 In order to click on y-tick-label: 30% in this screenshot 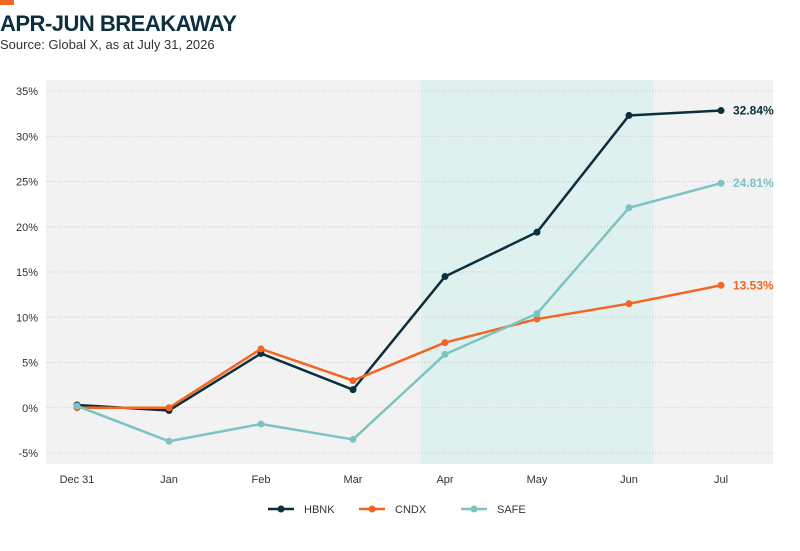, I will do `click(27, 137)`.